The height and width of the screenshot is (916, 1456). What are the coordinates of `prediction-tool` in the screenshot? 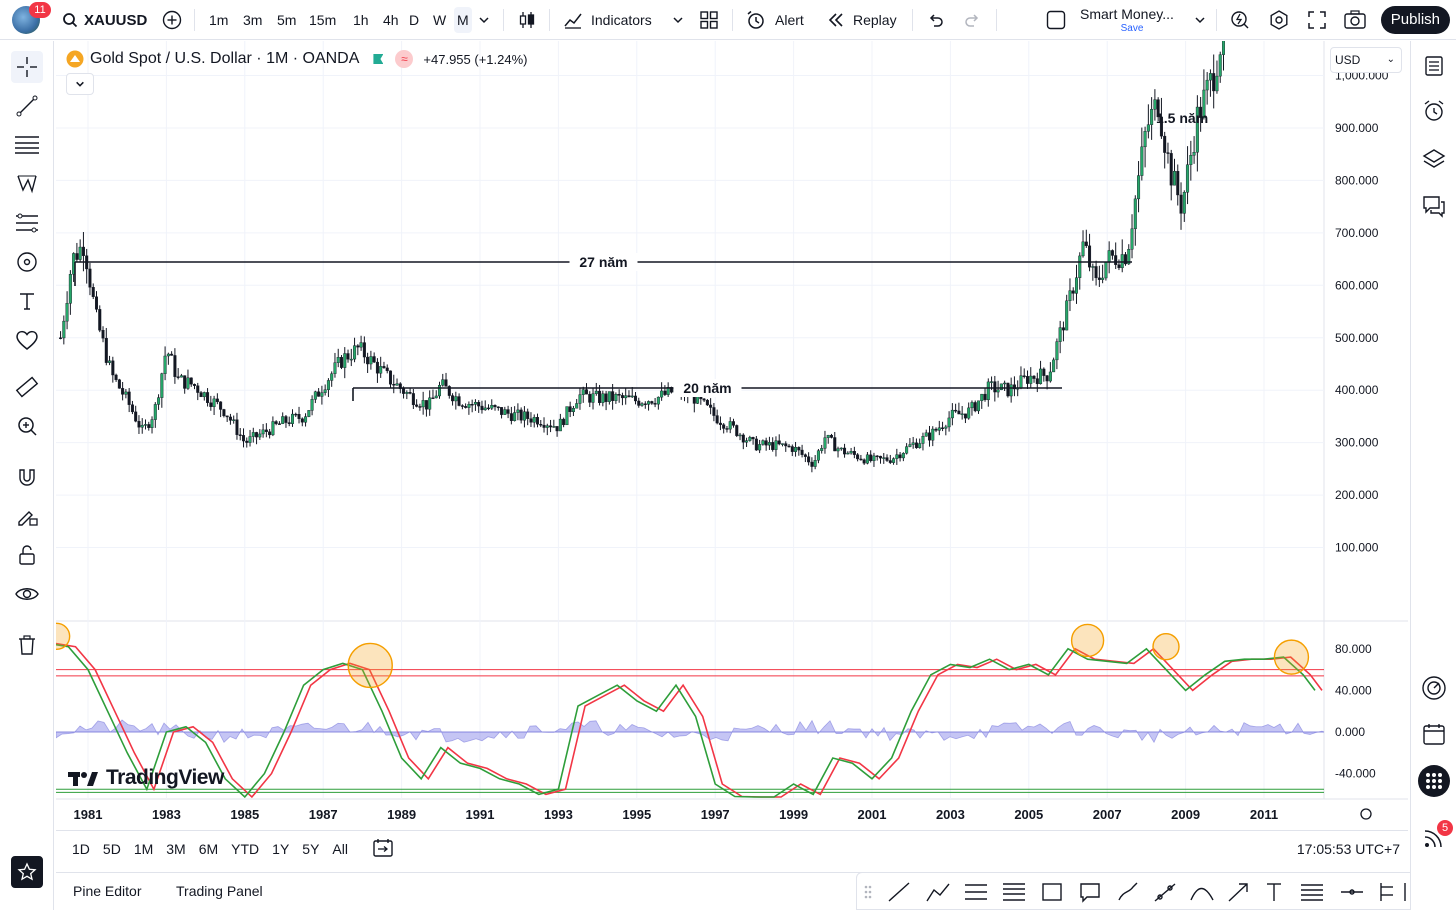 It's located at (27, 223).